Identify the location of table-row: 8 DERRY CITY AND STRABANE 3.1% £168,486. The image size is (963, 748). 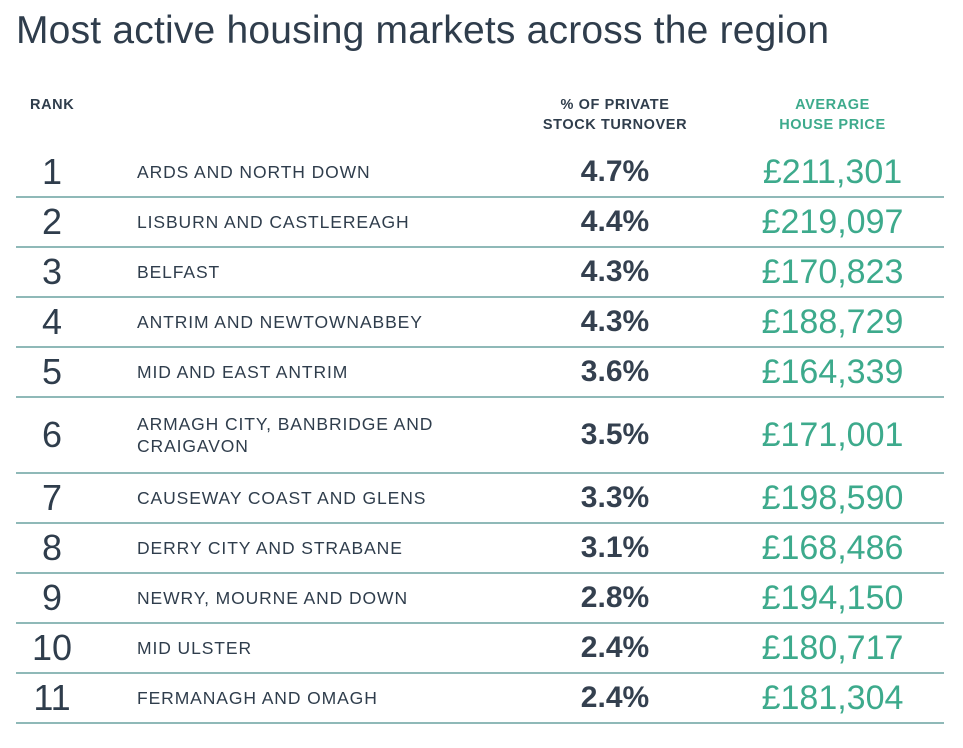
(480, 549).